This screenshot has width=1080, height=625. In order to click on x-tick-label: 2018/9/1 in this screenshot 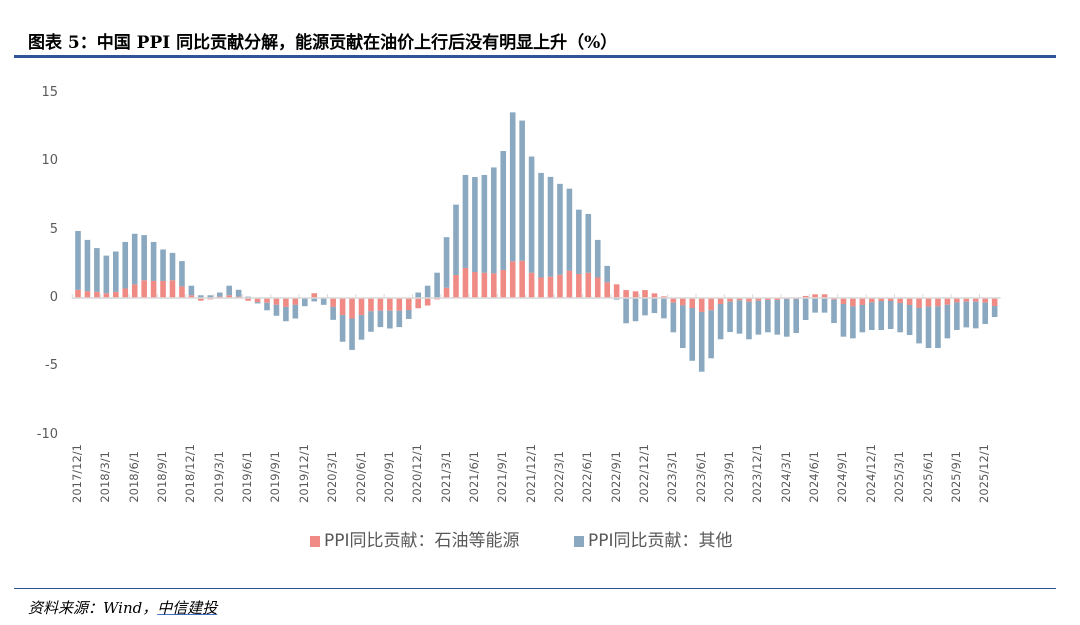, I will do `click(162, 477)`.